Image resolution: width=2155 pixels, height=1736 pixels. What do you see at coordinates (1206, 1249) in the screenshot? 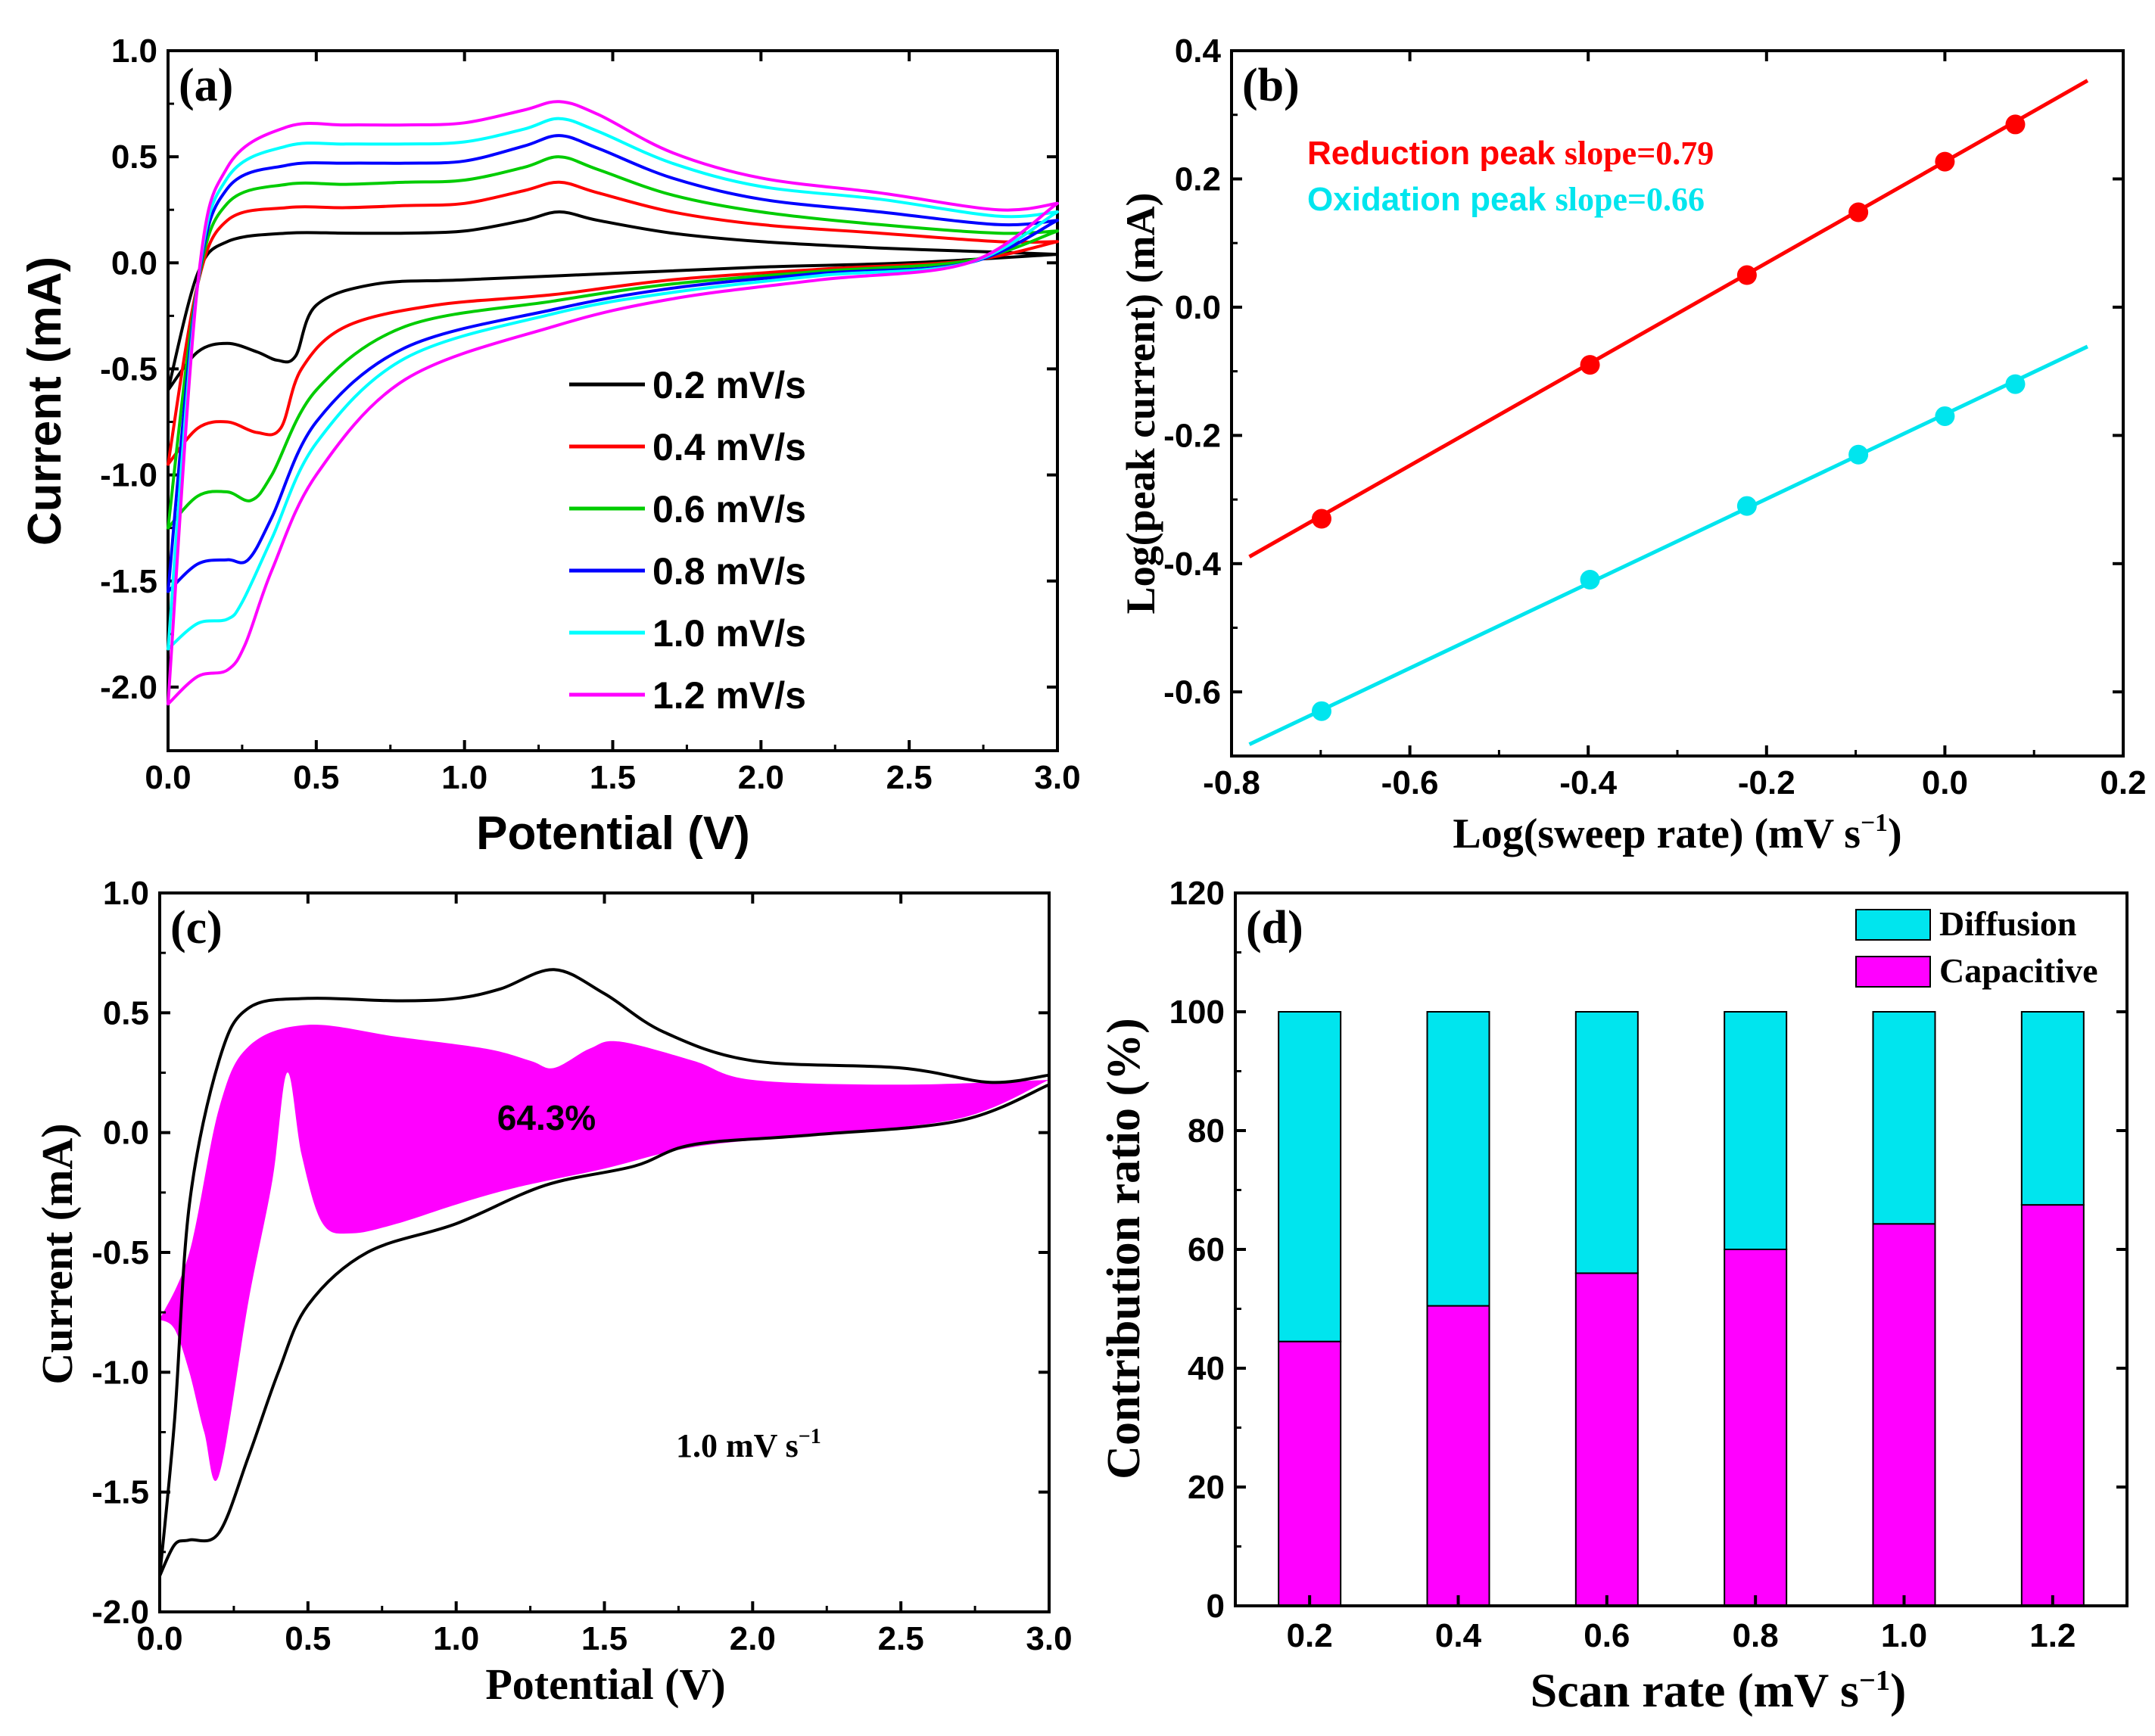
I see `y-tick-label: 60` at bounding box center [1206, 1249].